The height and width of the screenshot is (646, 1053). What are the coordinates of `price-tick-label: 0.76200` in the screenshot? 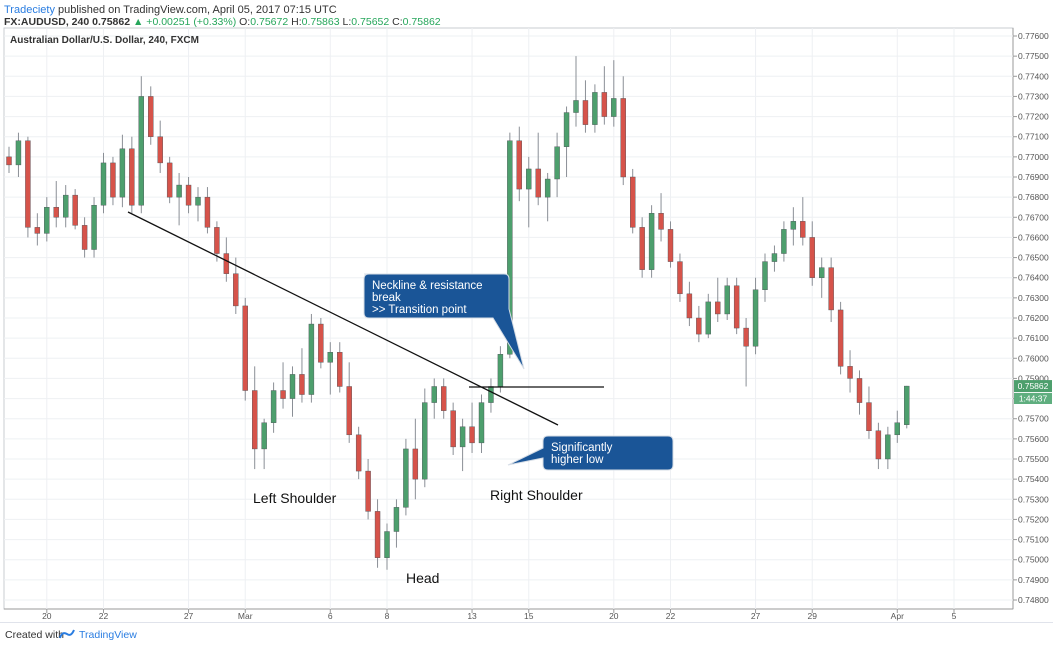 It's located at (1033, 318).